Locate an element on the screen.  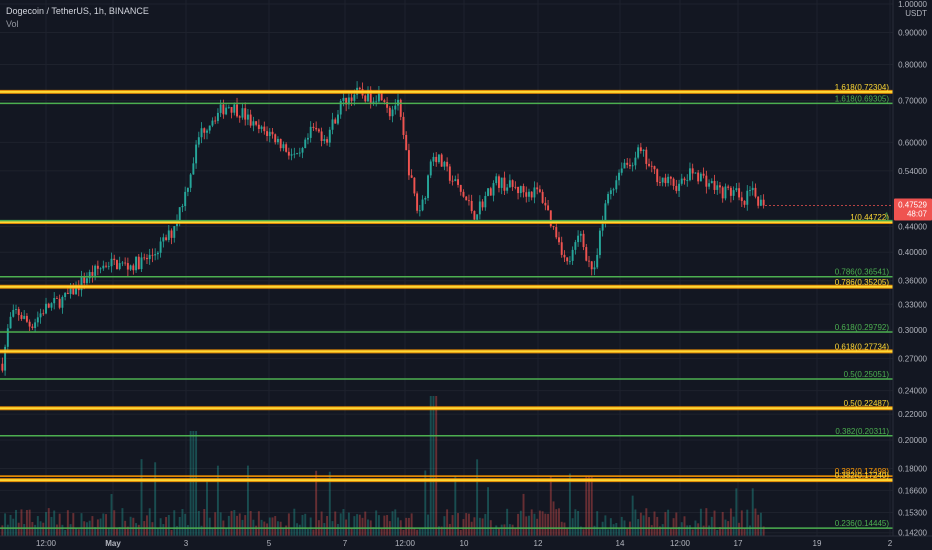
price-tick-label: 0.18000 is located at coordinates (912, 468).